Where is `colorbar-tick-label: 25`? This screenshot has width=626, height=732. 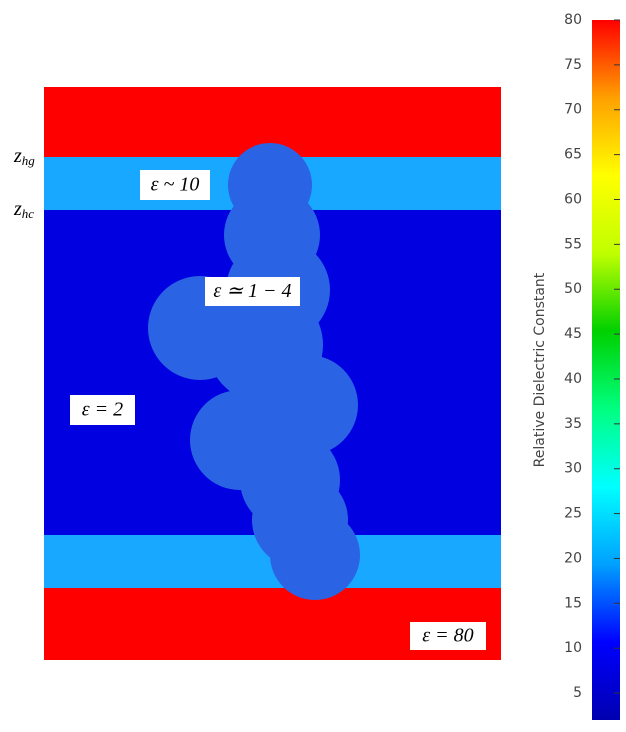 colorbar-tick-label: 25 is located at coordinates (573, 514).